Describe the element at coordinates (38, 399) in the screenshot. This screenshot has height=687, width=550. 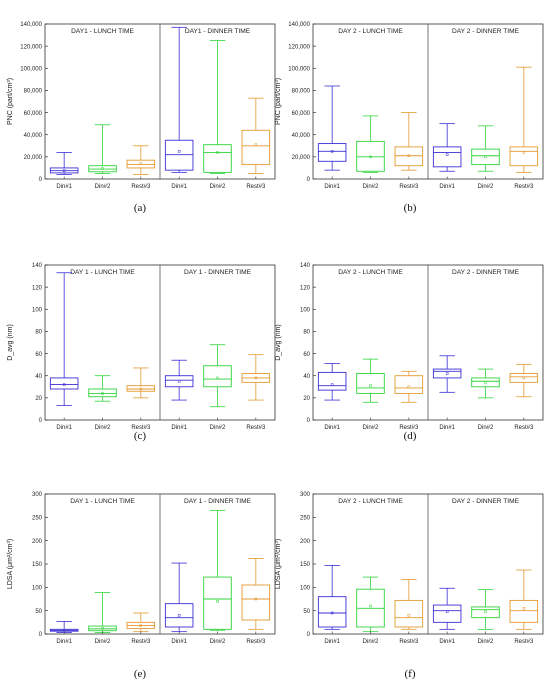
I see `y-tick-label: 20` at that location.